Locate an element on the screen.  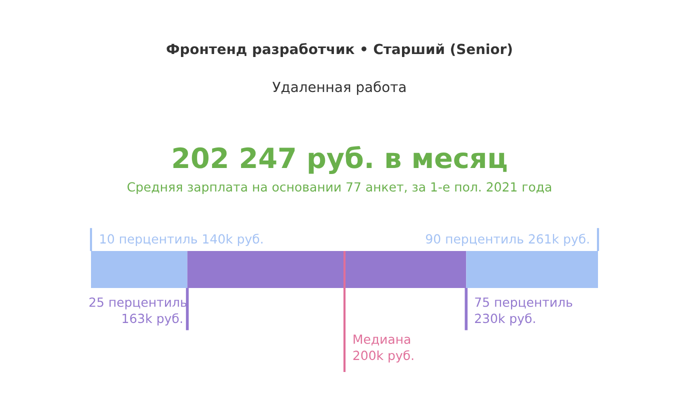
text: Средняя зарплата на основании 77 анкет, за 1-е пол. 2021 года is located at coordinates (340, 188).